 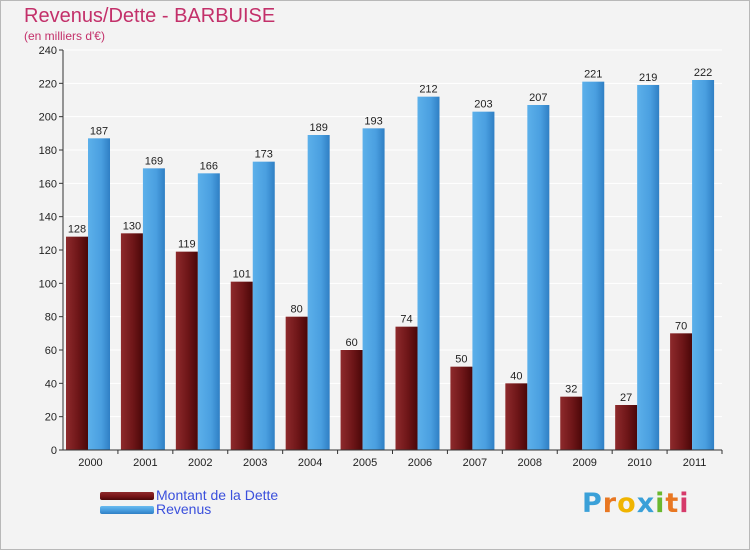 What do you see at coordinates (51, 318) in the screenshot?
I see `y-tick-label: 80` at bounding box center [51, 318].